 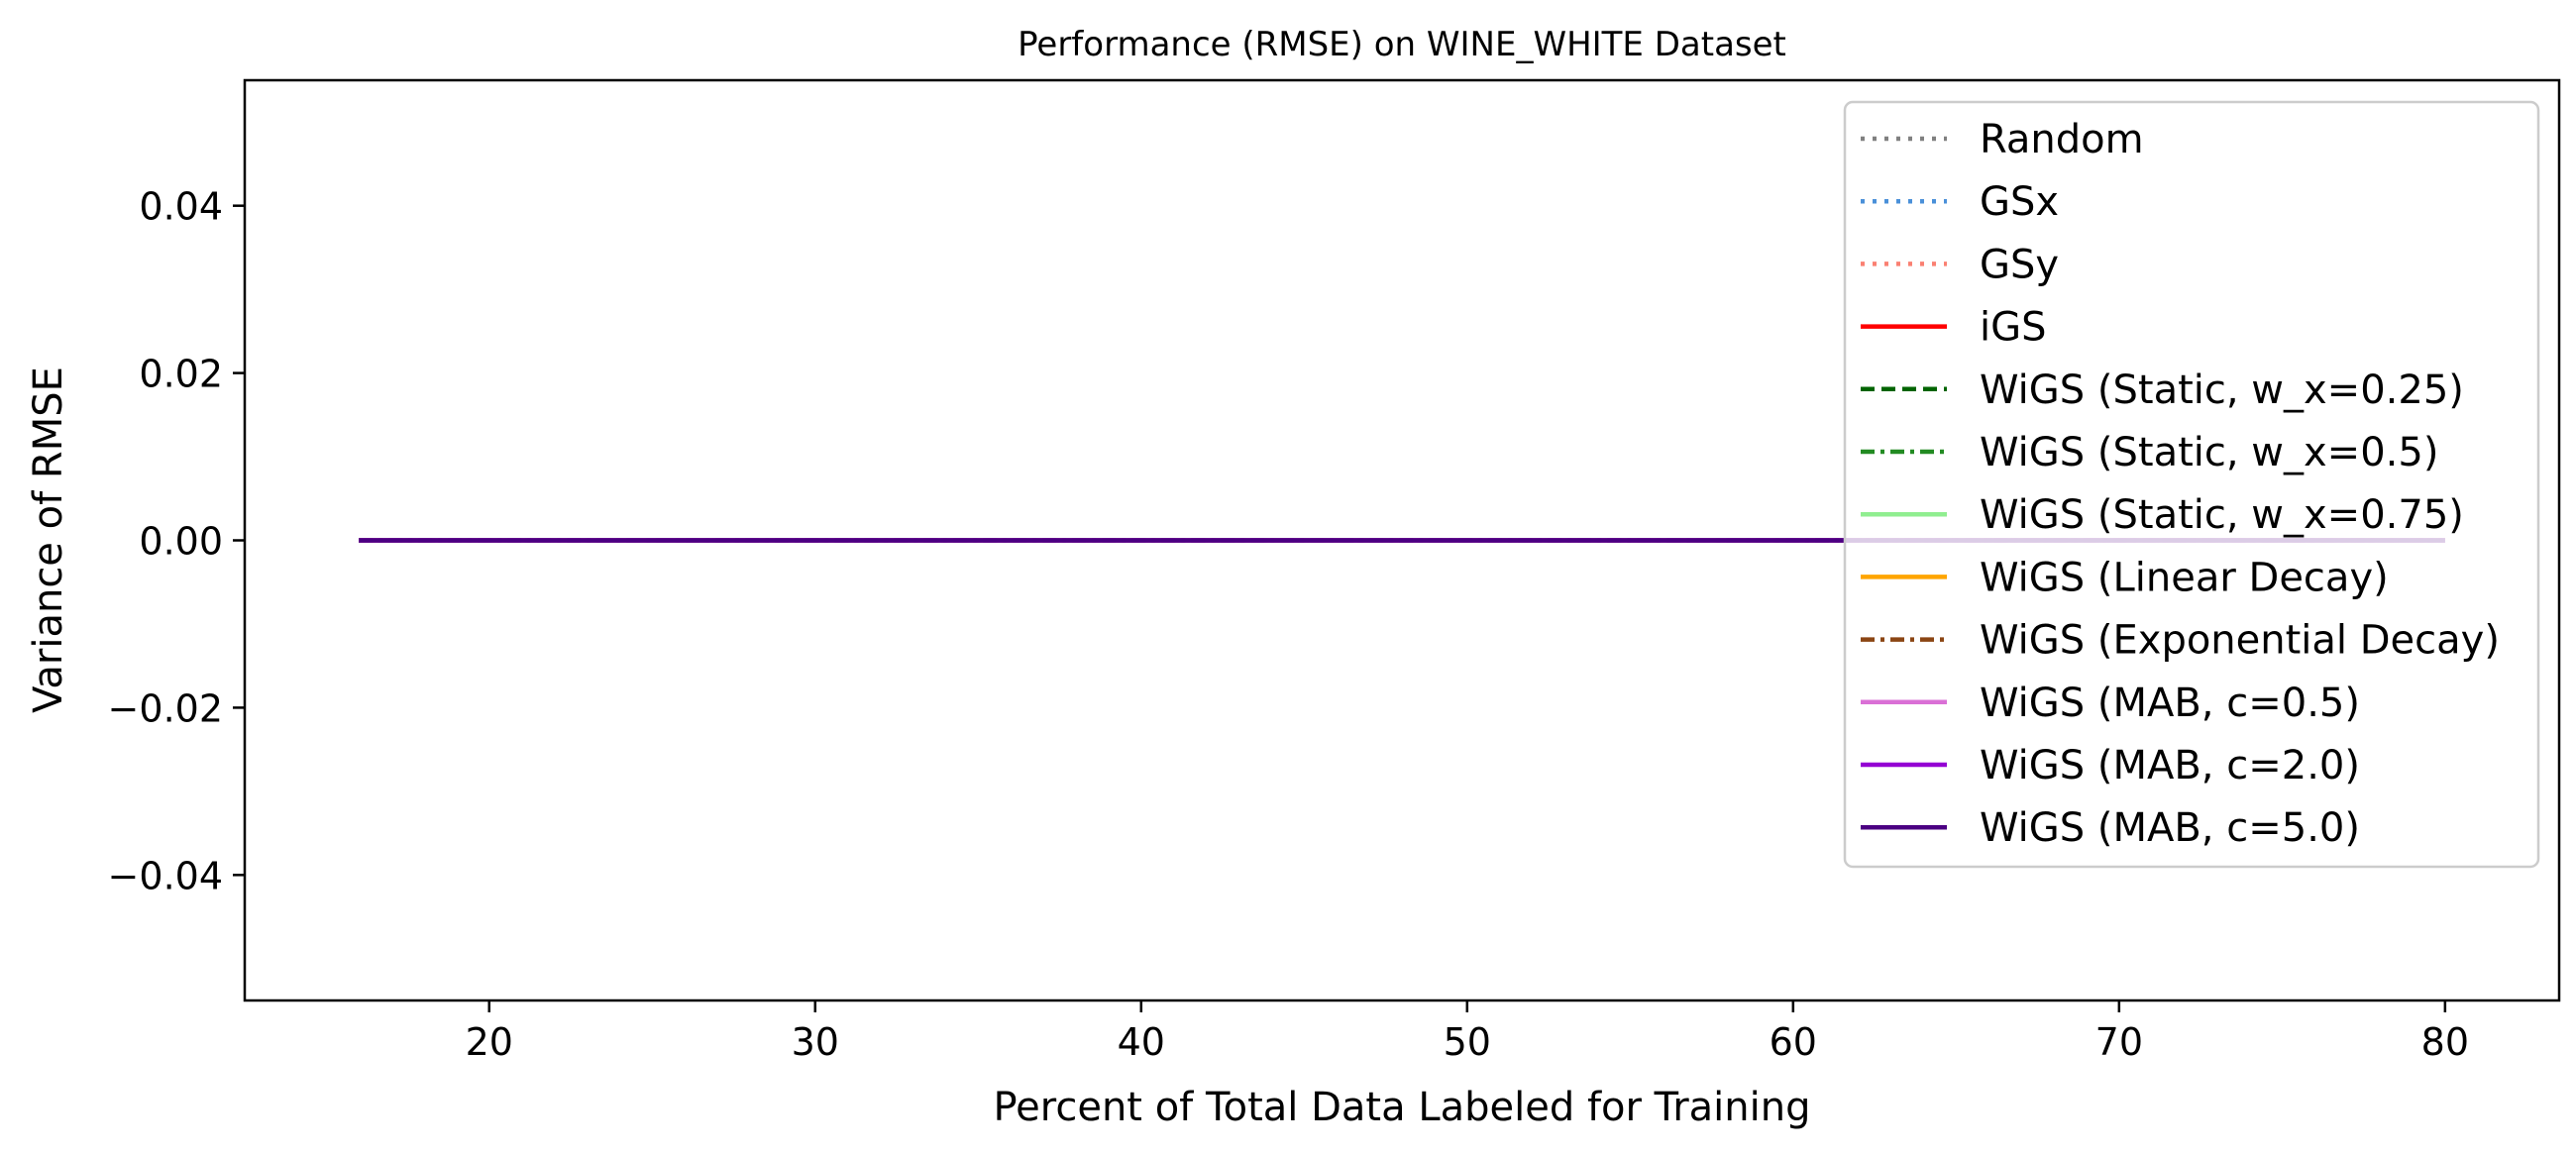 What do you see at coordinates (2019, 202) in the screenshot?
I see `legend-label-gsx: GSx` at bounding box center [2019, 202].